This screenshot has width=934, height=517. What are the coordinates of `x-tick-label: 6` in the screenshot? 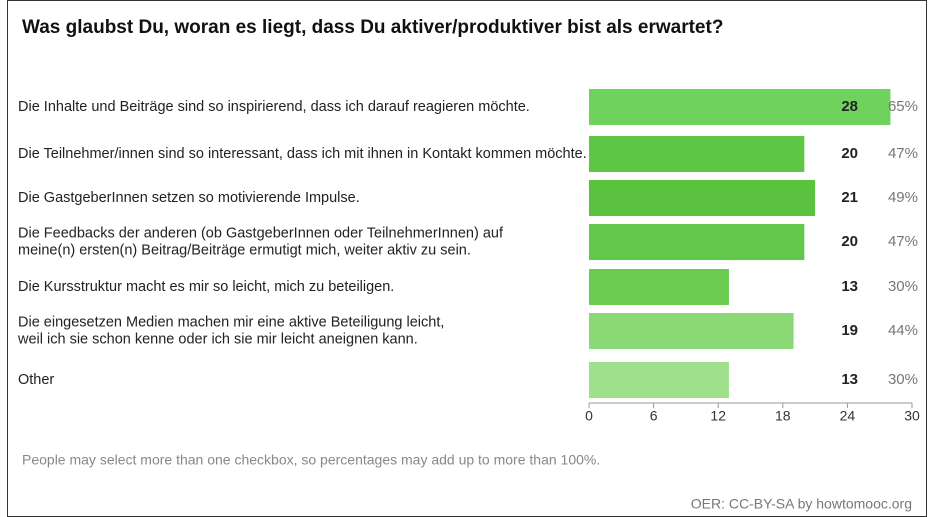 It's located at (654, 416).